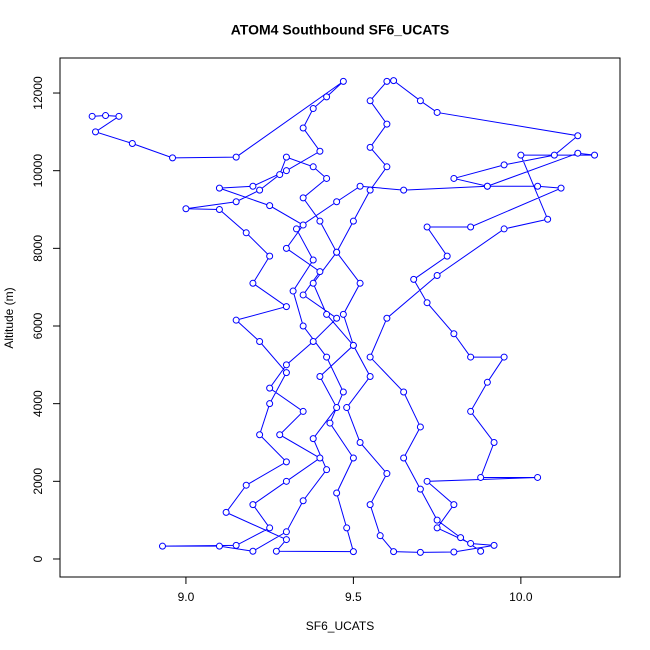 Image resolution: width=650 pixels, height=650 pixels. Describe the element at coordinates (38, 248) in the screenshot. I see `y-tick-label: 8000` at that location.